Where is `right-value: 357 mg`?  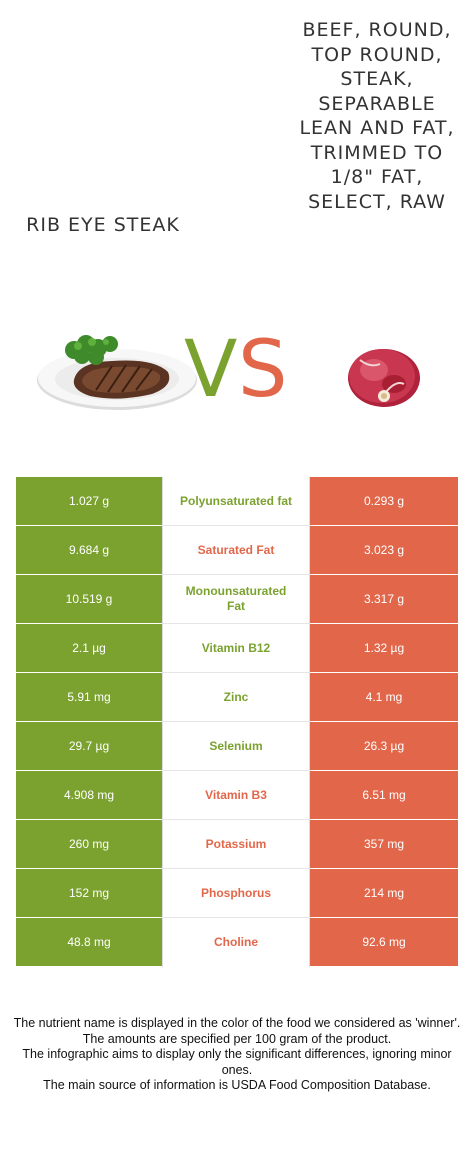 right-value: 357 mg is located at coordinates (384, 844).